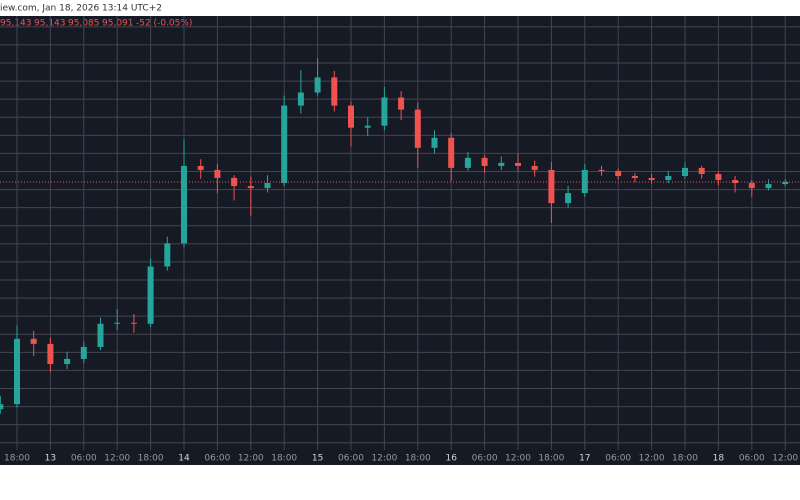 This screenshot has height=500, width=800. What do you see at coordinates (81, 9) in the screenshot?
I see `source-line: iew.com, Jan 18, 2026 13:14 UTC+2` at bounding box center [81, 9].